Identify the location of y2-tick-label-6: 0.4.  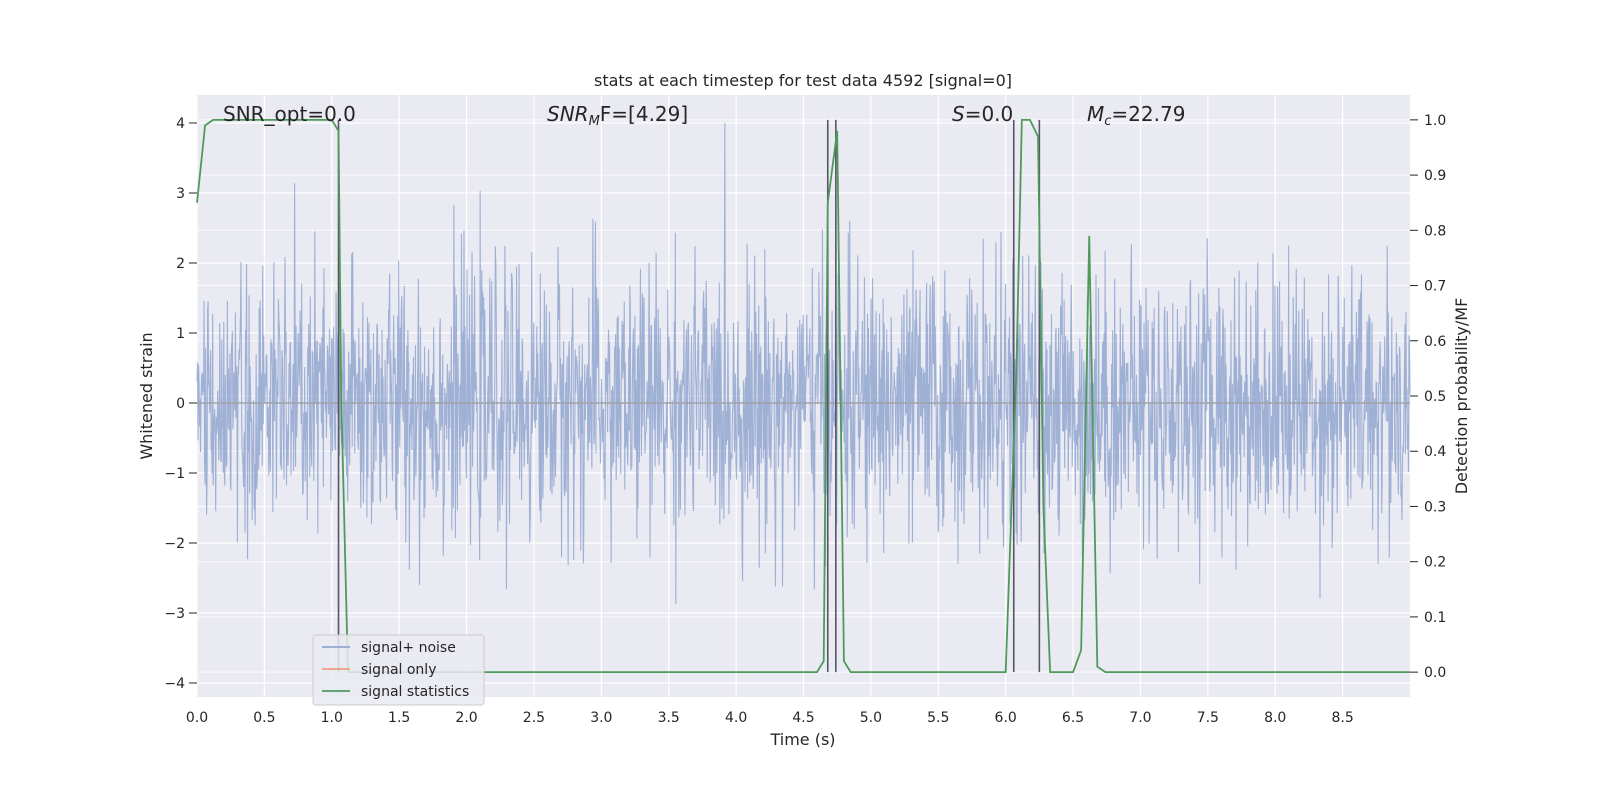
(1435, 452).